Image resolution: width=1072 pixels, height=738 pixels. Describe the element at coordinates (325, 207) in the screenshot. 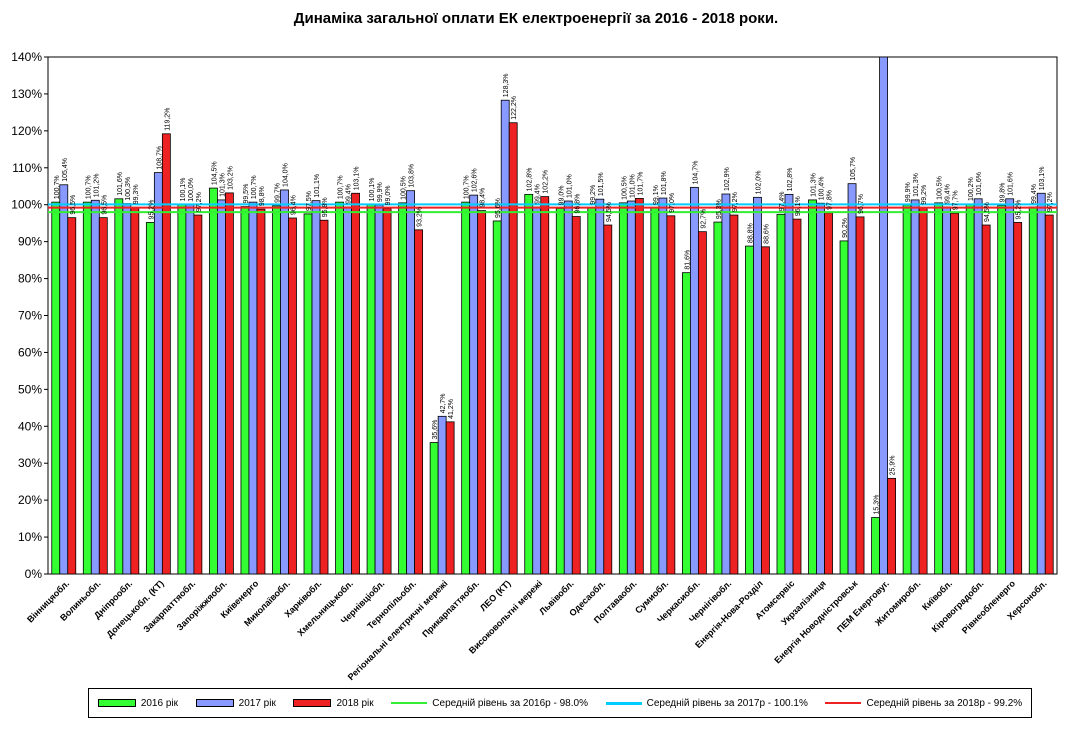

I see `data-label: 95,8%` at that location.